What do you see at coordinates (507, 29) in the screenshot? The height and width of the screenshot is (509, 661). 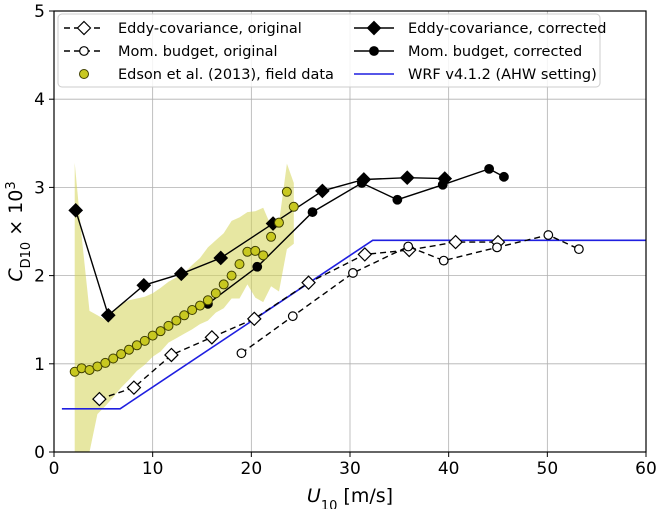 I see `legend-label: Eddy-covariance, corrected` at bounding box center [507, 29].